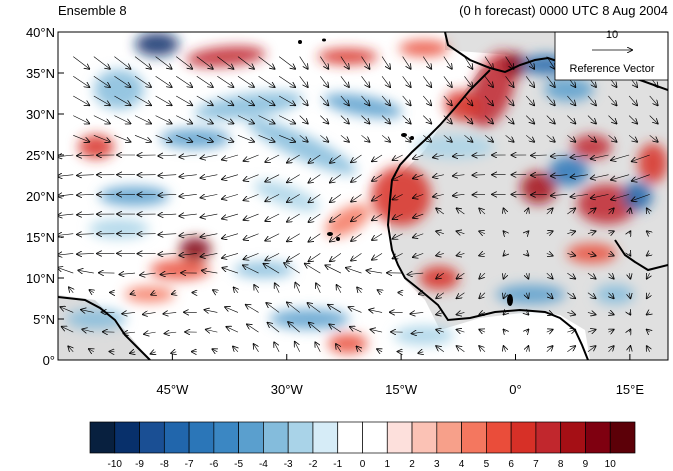 This screenshot has height=471, width=673. Describe the element at coordinates (611, 56) in the screenshot. I see `reference-vector-box` at that location.